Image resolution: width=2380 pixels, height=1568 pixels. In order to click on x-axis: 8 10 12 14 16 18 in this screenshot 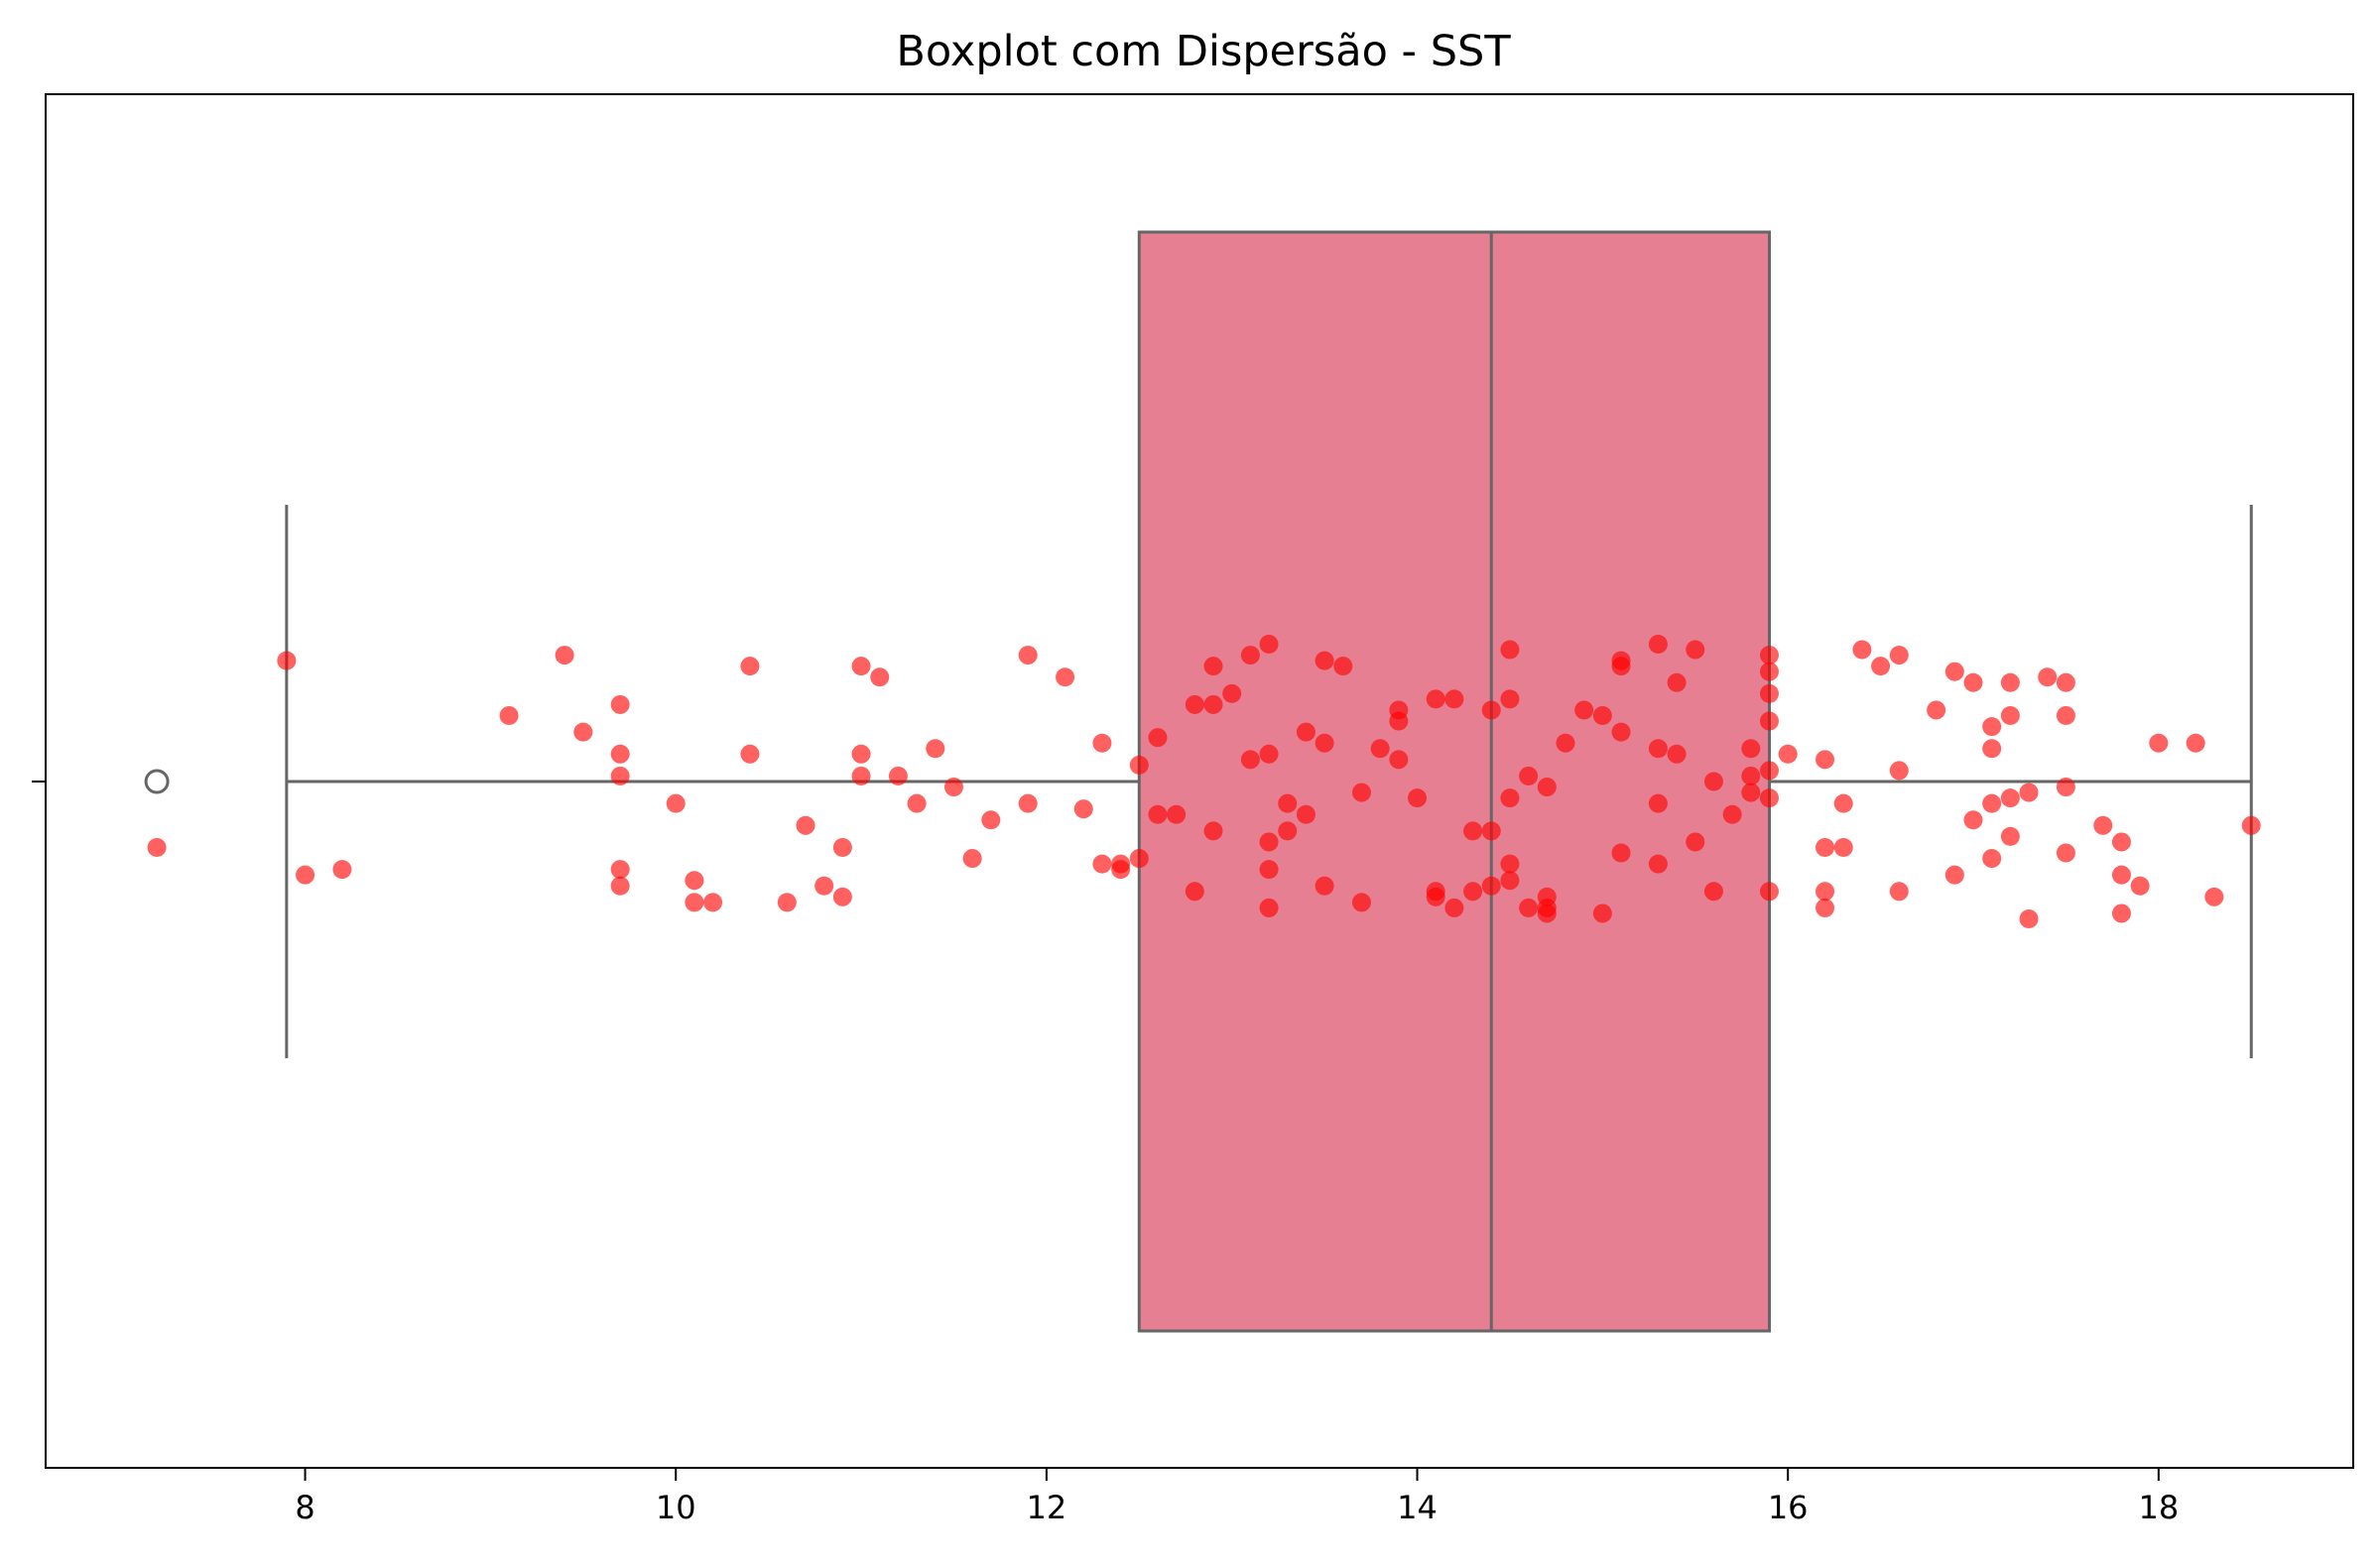, I will do `click(1237, 1497)`.